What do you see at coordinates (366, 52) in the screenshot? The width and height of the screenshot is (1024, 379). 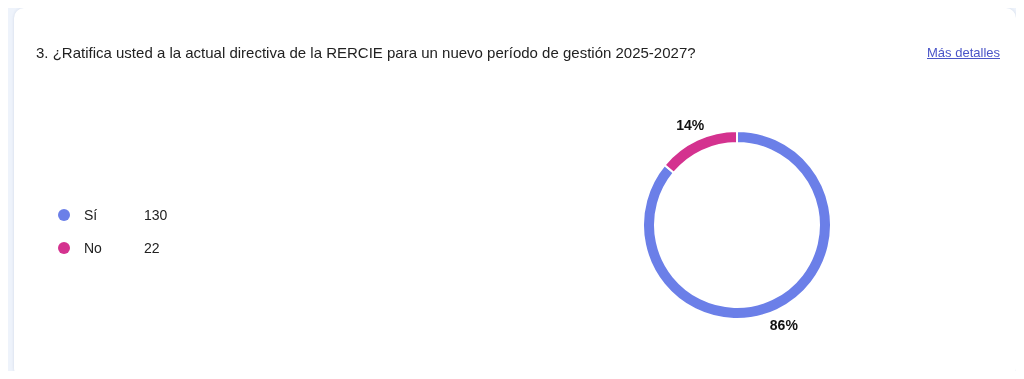 I see `chart-title: 3. ¿Ratifica usted a la actual directiva de la RERCIE para un nuevo período de gestión 2025-2027?` at bounding box center [366, 52].